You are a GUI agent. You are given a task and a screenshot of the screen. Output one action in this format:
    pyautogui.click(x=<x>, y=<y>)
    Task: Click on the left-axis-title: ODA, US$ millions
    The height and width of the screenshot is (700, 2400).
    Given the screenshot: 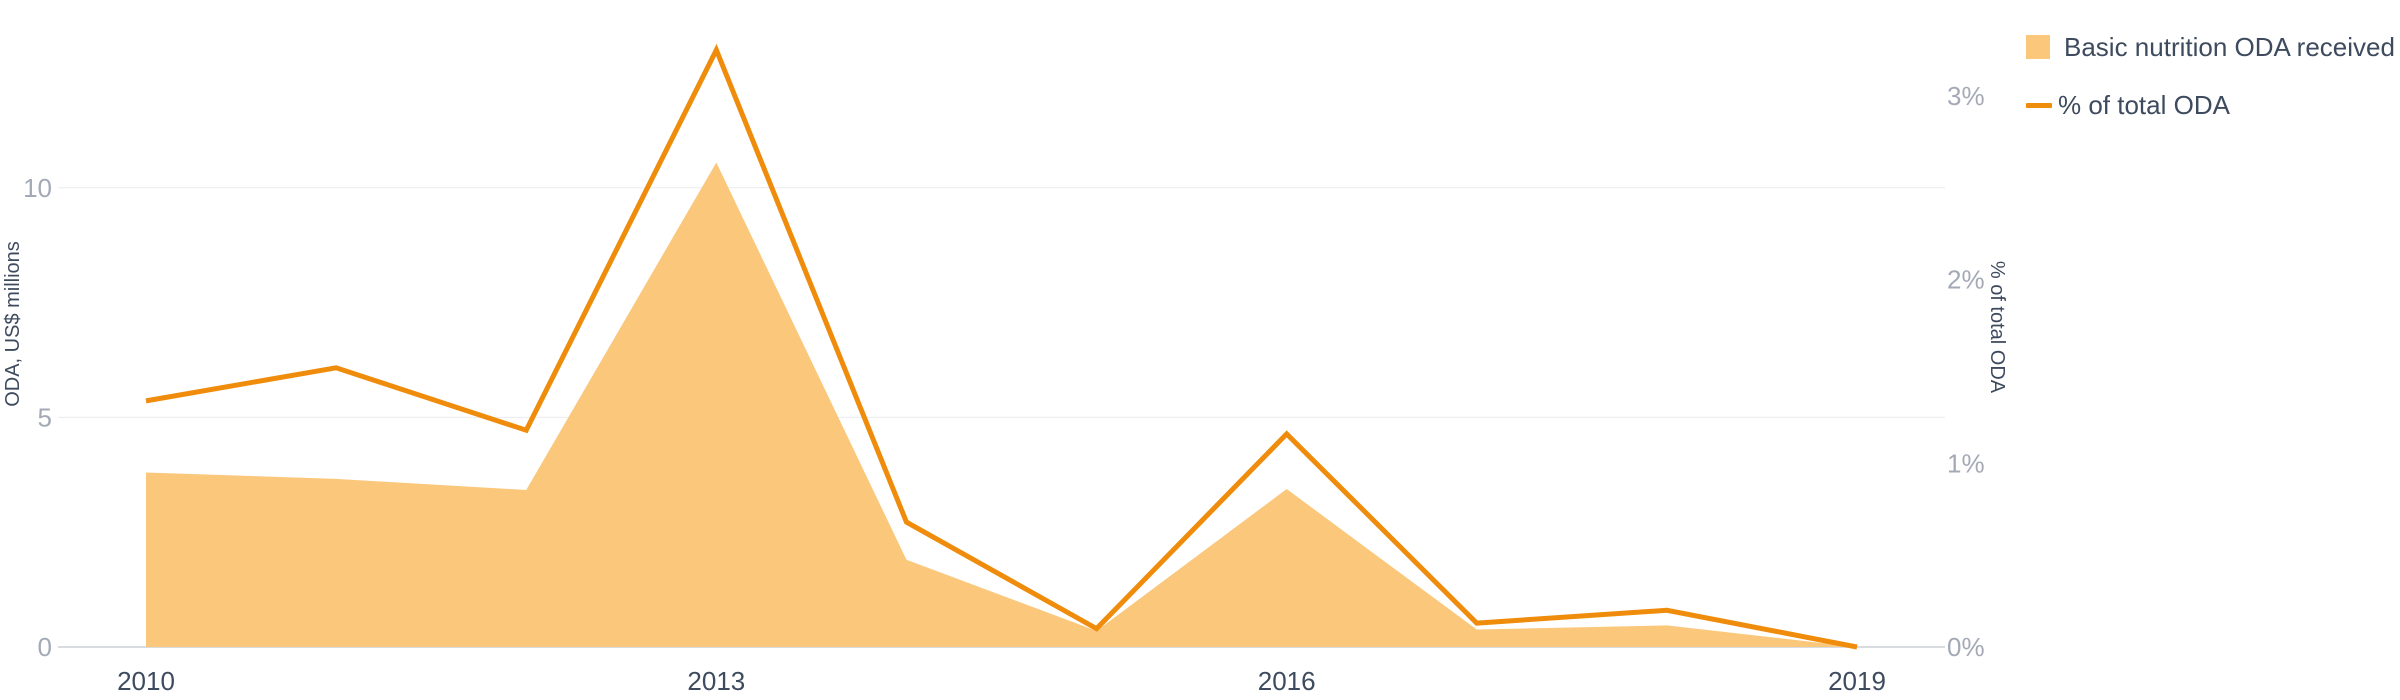 What is the action you would take?
    pyautogui.click(x=13, y=324)
    